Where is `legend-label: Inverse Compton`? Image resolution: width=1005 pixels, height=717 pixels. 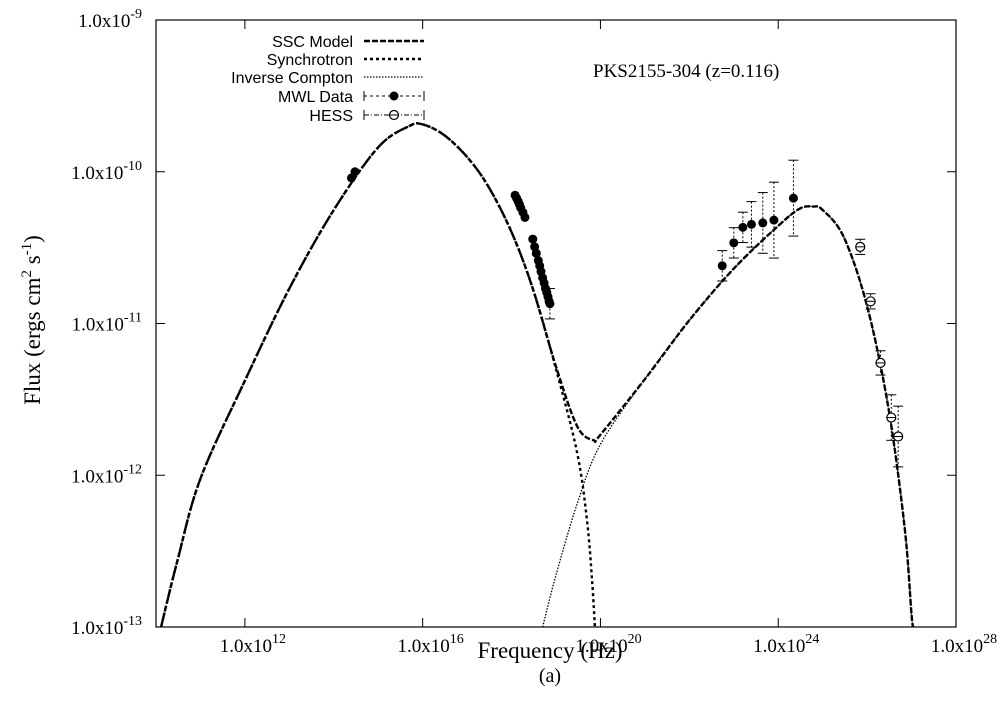 legend-label: Inverse Compton is located at coordinates (292, 78).